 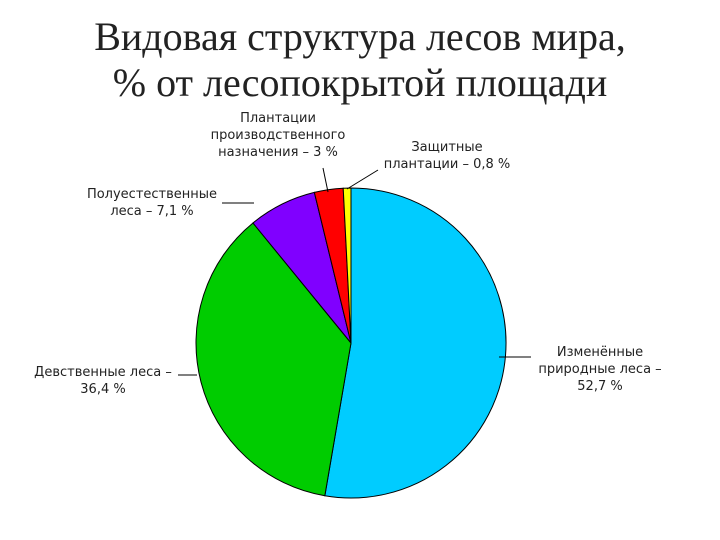 What do you see at coordinates (362, 179) in the screenshot?
I see `leader-line-protective-plantations` at bounding box center [362, 179].